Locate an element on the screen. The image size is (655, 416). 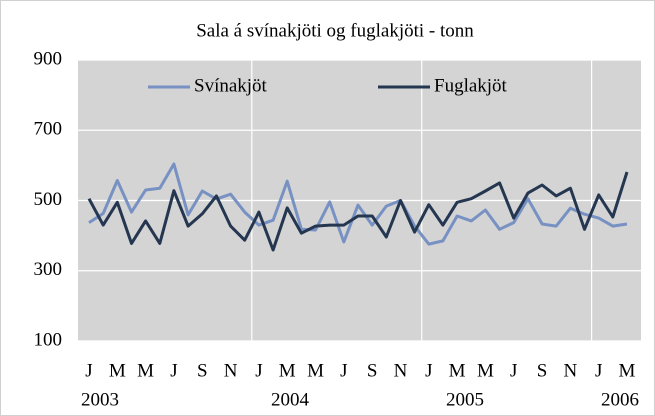
y-tick-label: 300 is located at coordinates (48, 269).